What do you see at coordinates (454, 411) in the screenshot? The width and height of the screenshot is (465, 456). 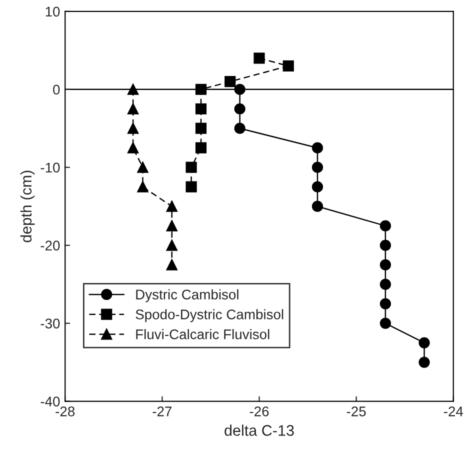 I see `x-tick-label: -24` at bounding box center [454, 411].